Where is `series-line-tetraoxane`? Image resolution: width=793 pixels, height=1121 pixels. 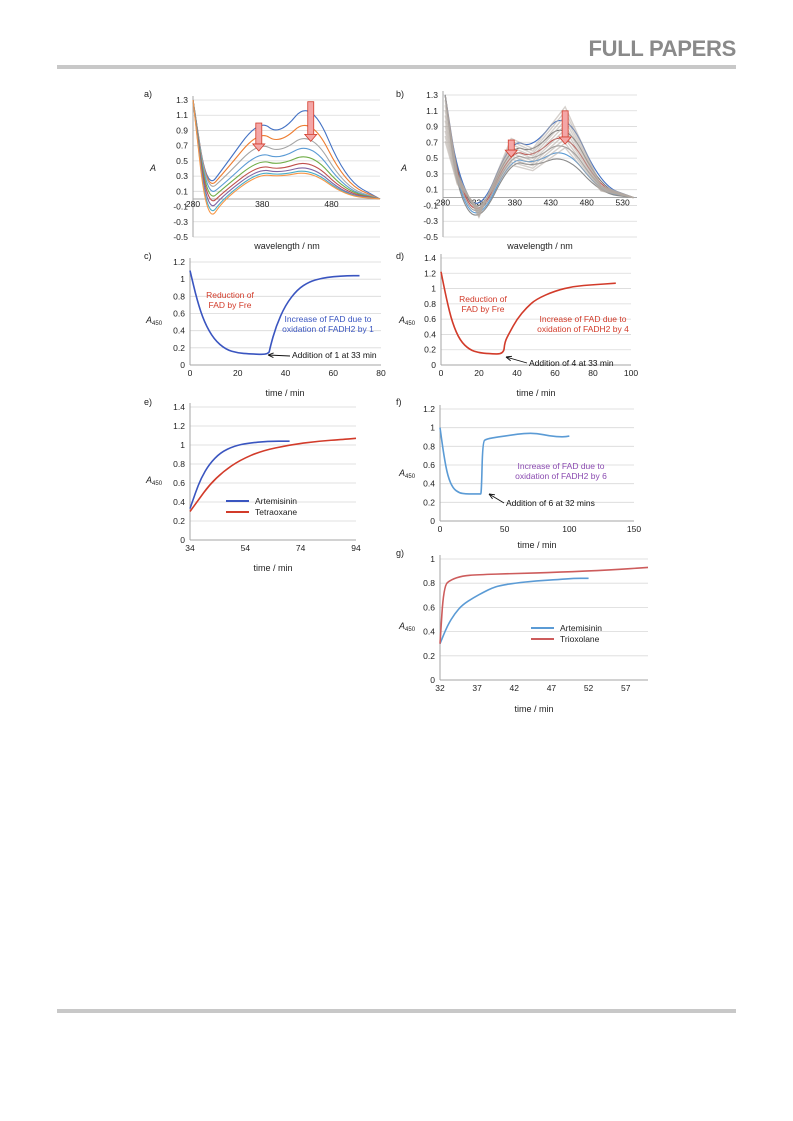
series-line-tetraoxane is located at coordinates (273, 474).